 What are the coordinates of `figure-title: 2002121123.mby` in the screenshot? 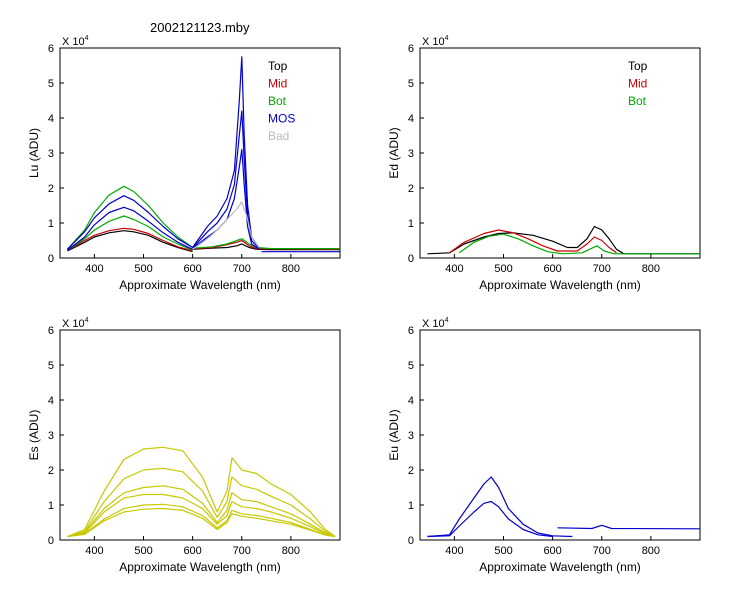 It's located at (200, 27).